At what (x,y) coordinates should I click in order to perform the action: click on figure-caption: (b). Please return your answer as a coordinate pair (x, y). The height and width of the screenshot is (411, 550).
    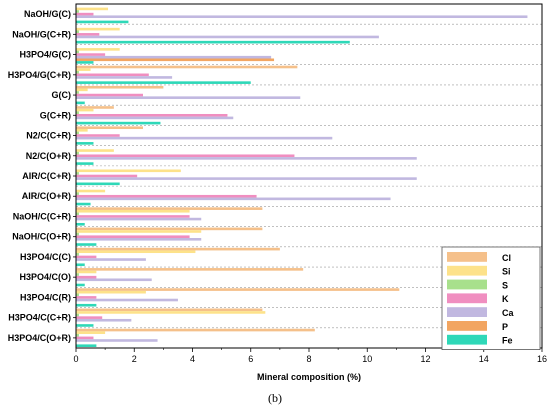
    Looking at the image, I should click on (275, 398).